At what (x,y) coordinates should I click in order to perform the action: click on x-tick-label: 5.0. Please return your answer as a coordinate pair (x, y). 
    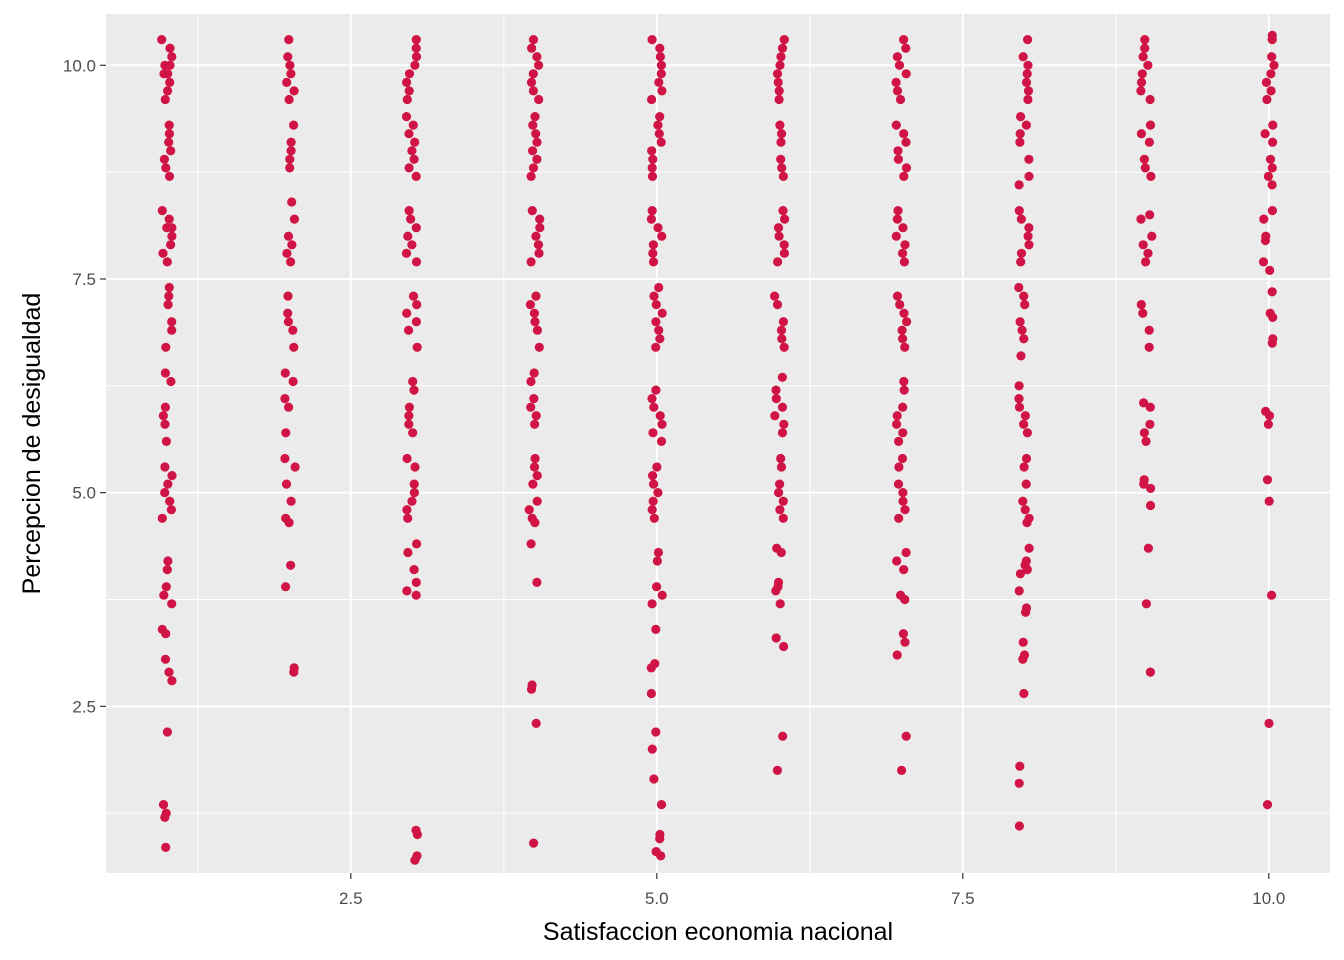
    Looking at the image, I should click on (657, 898).